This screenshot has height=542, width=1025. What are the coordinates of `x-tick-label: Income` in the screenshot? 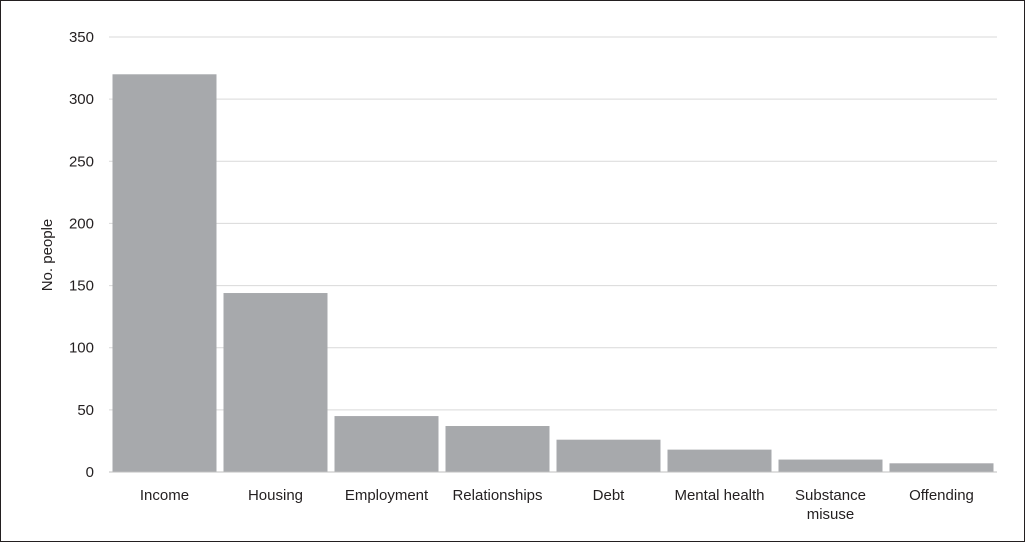 It's located at (164, 495).